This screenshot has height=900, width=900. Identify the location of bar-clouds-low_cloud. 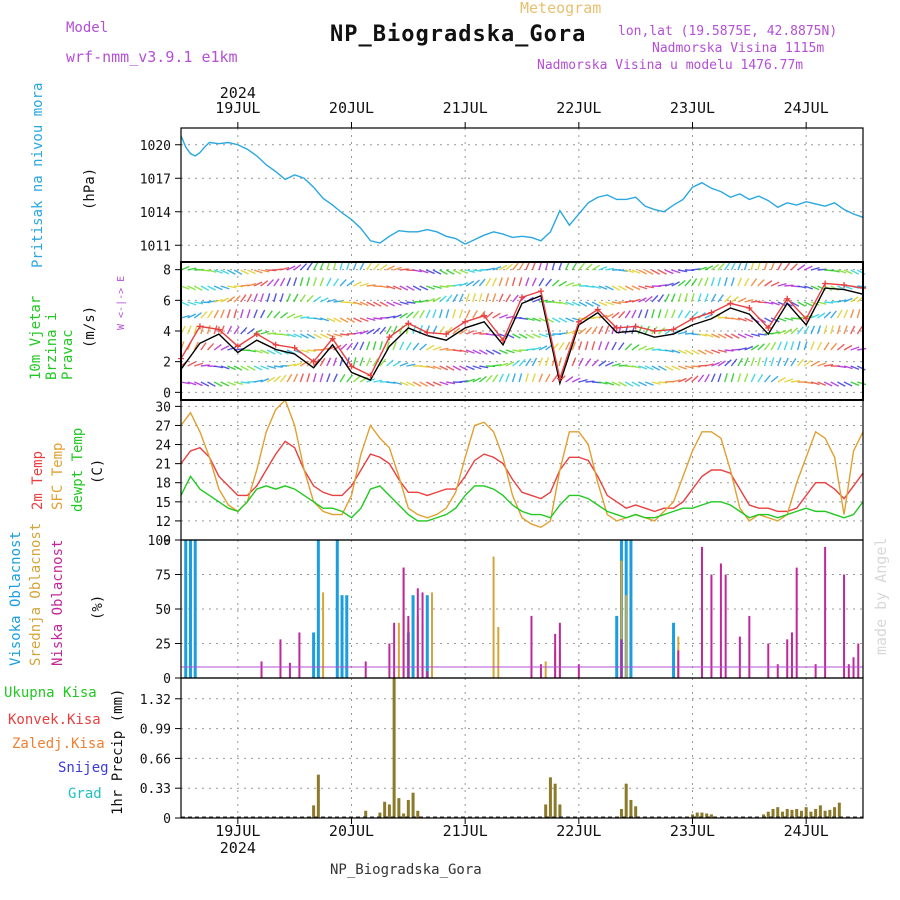
(299, 655).